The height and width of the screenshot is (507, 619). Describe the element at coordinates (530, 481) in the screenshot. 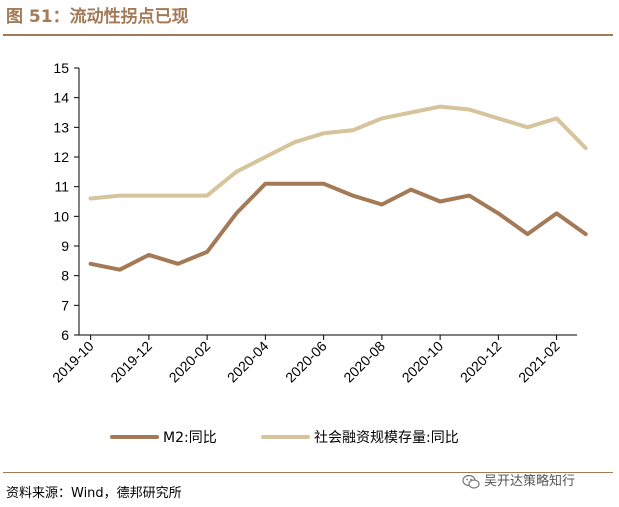

I see `watermark-text: 吴开达策略知行` at that location.